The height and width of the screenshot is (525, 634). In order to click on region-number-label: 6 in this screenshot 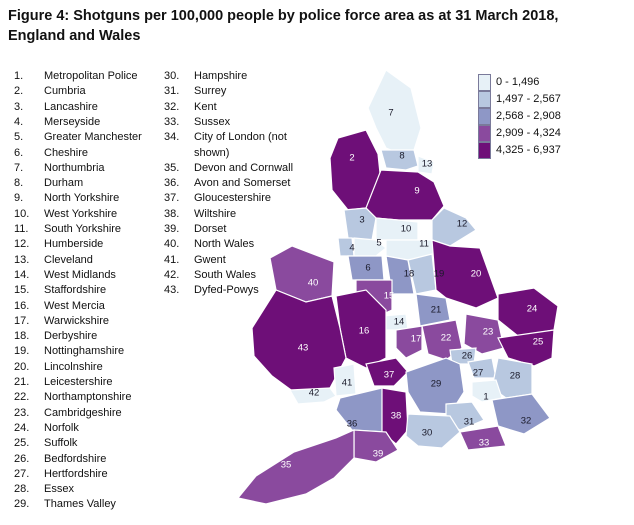, I will do `click(367, 268)`.